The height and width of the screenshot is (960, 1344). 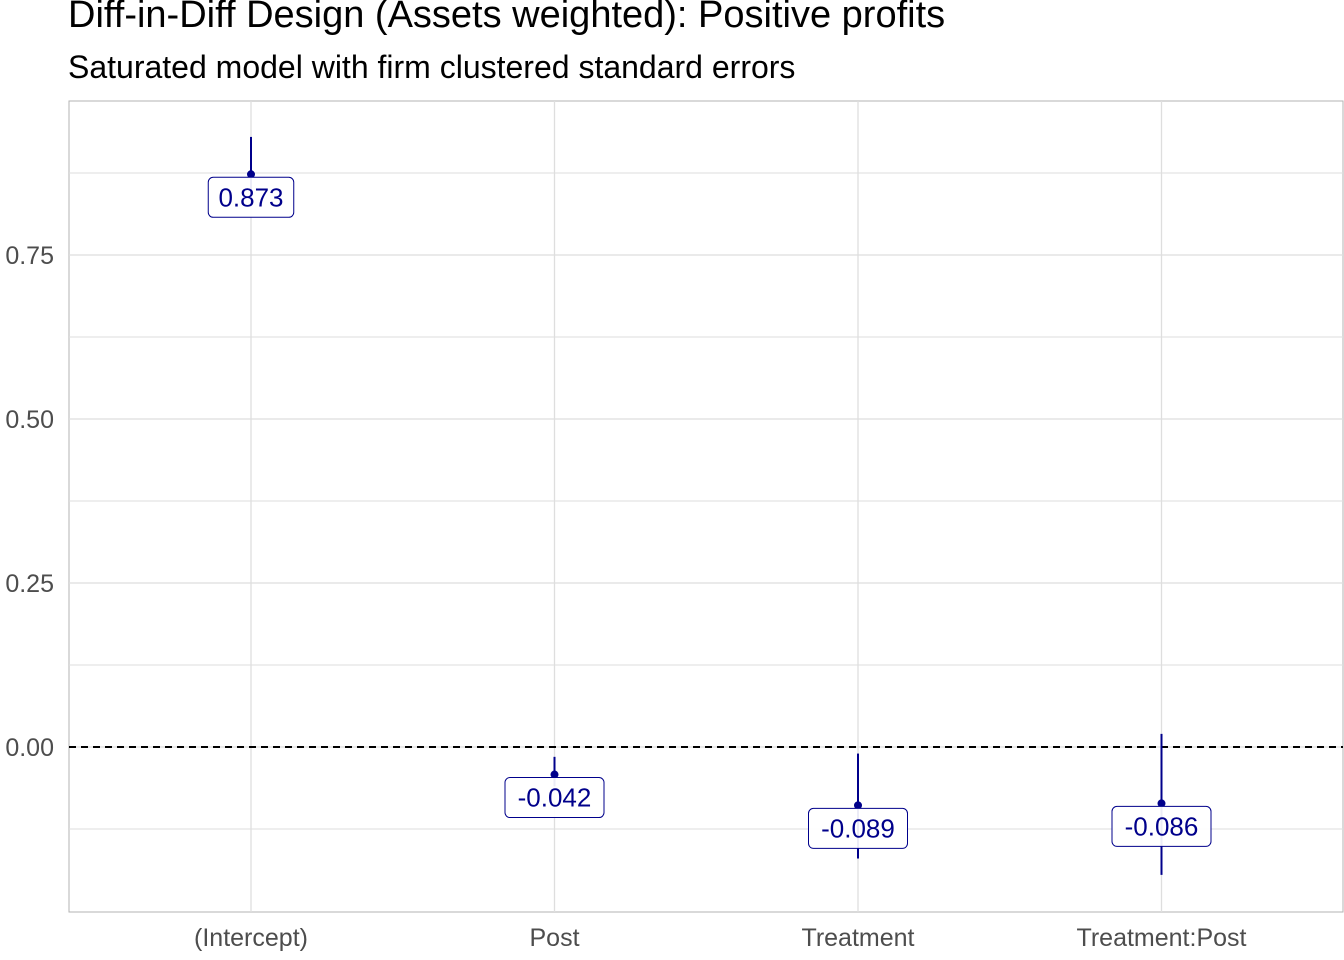 I want to click on x-tick-label: Post, so click(x=554, y=938).